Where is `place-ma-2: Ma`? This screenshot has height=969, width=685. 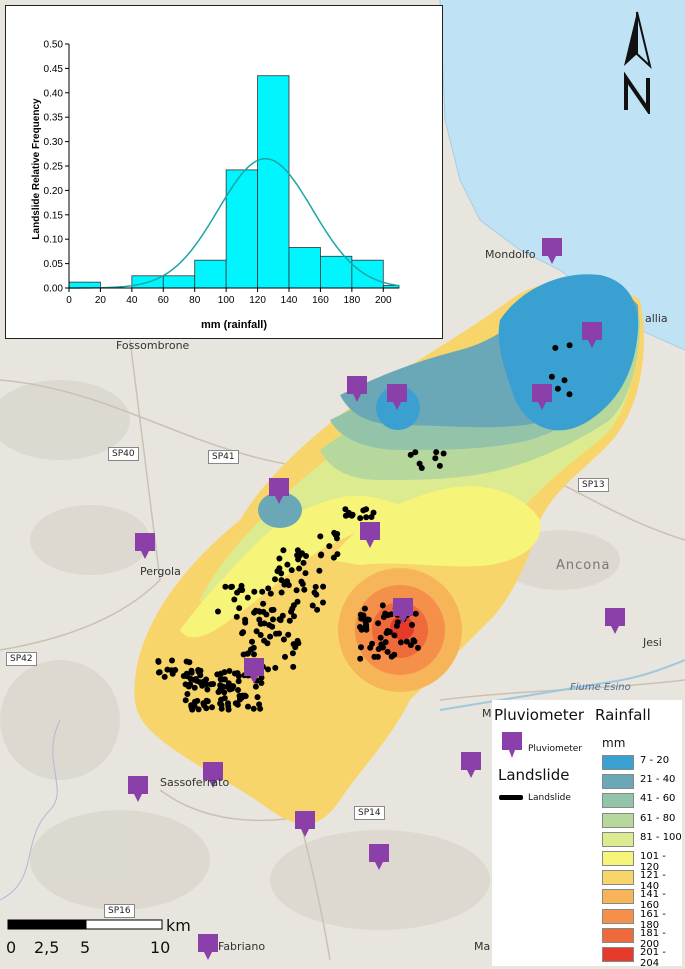 place-ma-2: Ma is located at coordinates (482, 946).